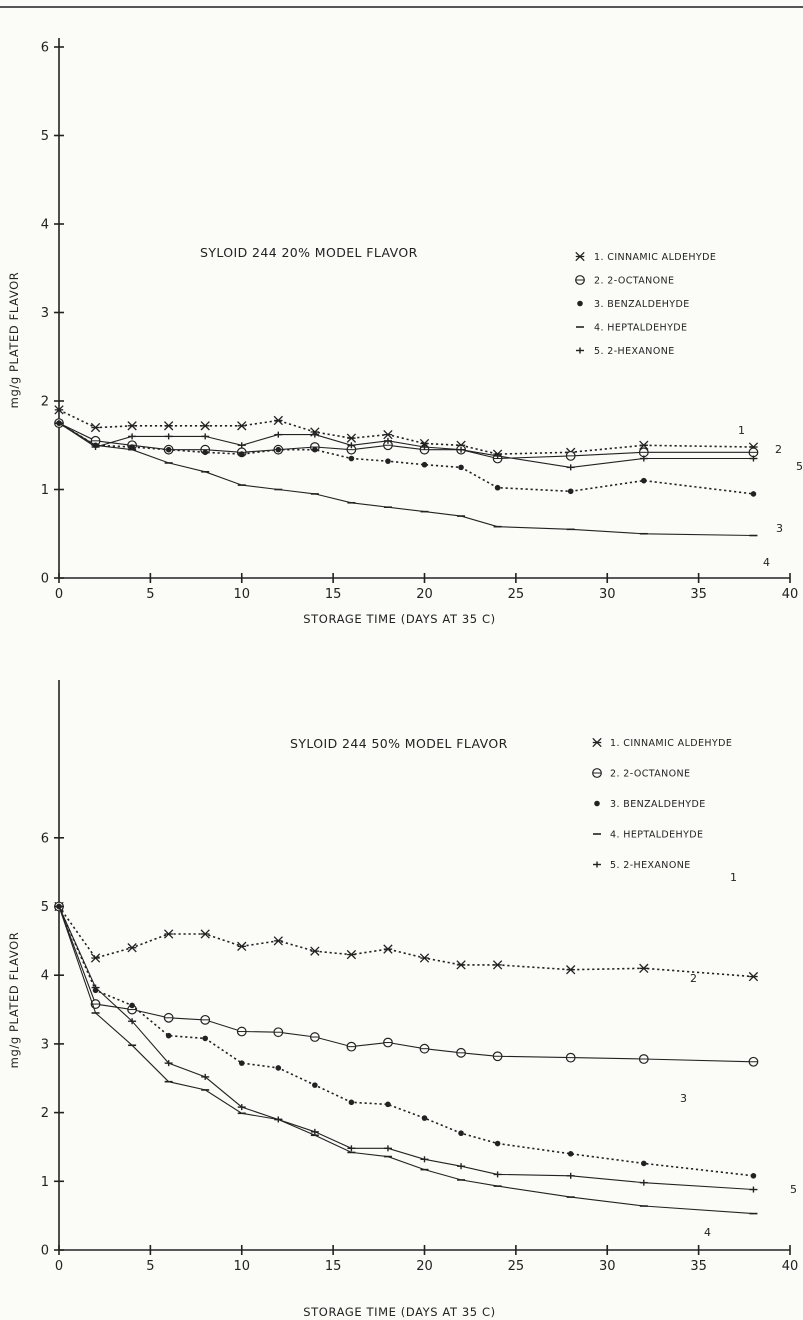 This screenshot has height=1320, width=803. Describe the element at coordinates (516, 594) in the screenshot. I see `x-tick-label: 25` at that location.